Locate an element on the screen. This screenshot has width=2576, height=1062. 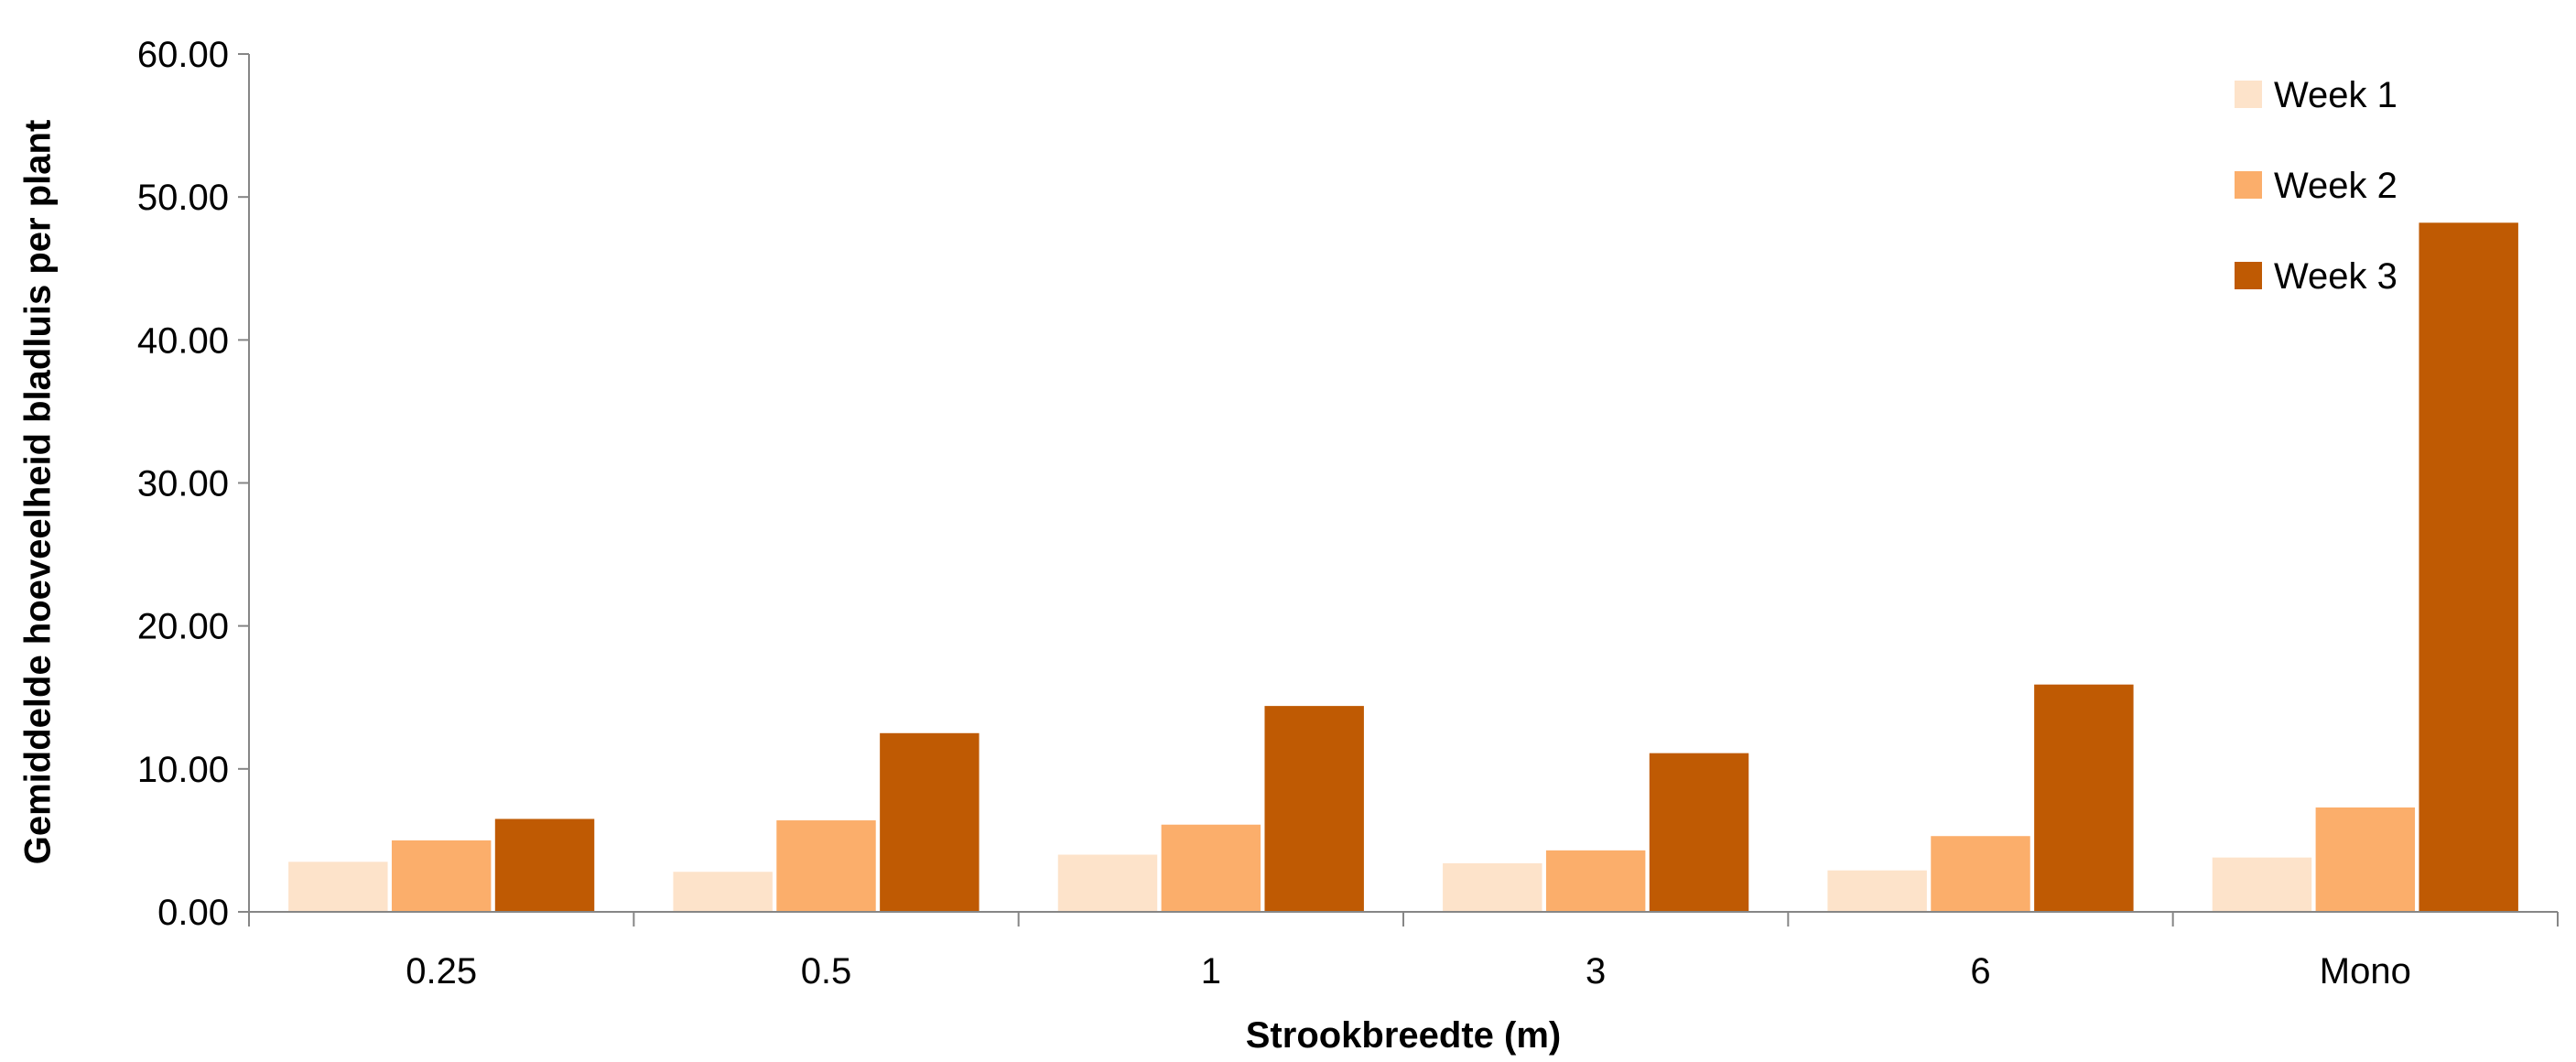
bar-week-2-0.5 is located at coordinates (826, 866).